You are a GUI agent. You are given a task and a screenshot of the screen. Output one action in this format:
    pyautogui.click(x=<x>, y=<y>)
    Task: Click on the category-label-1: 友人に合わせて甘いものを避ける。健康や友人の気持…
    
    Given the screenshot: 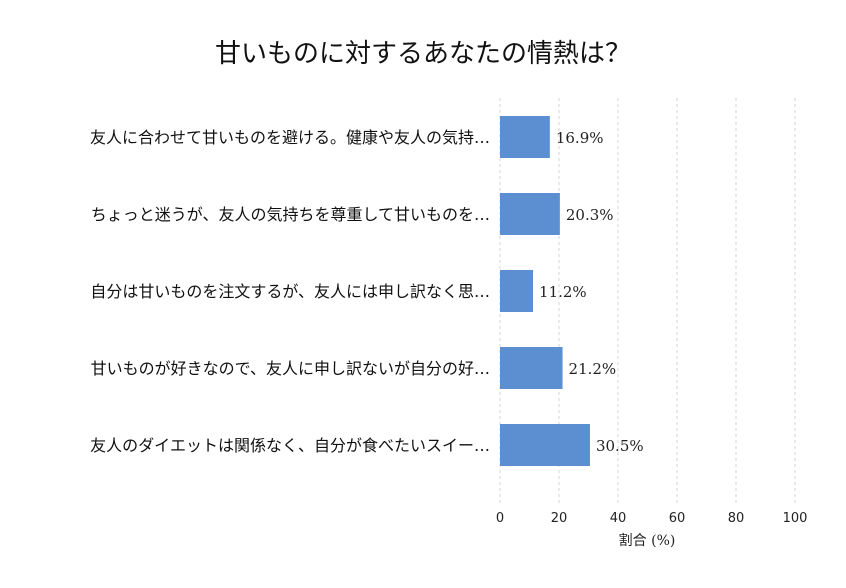 What is the action you would take?
    pyautogui.click(x=290, y=137)
    